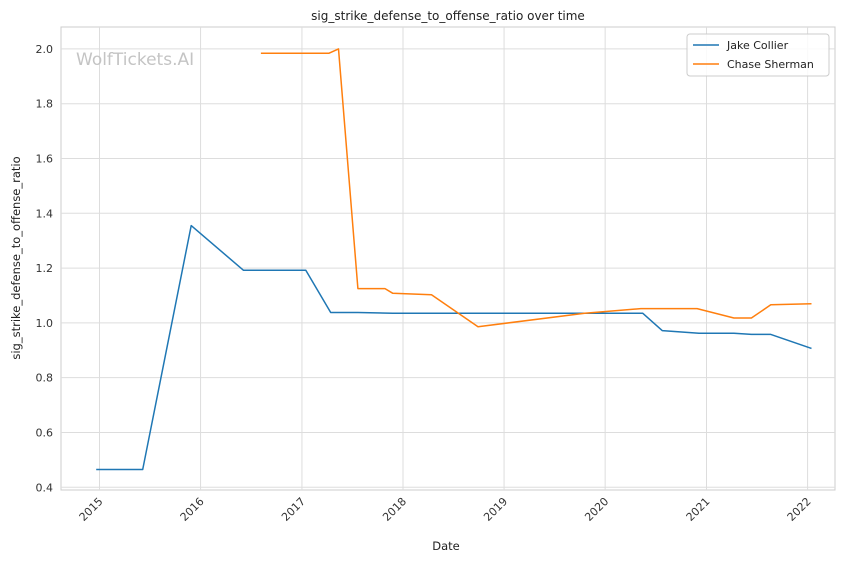  I want to click on x-tick-label: 2019, so click(495, 509).